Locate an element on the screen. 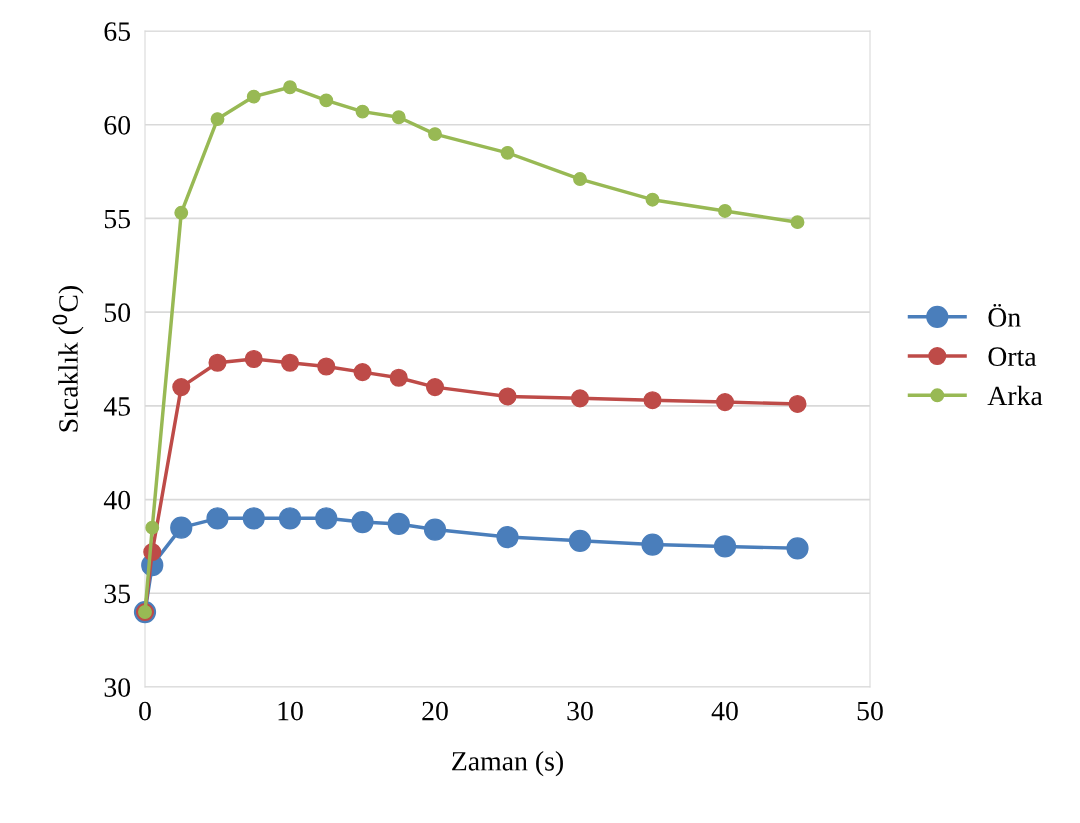 Image resolution: width=1080 pixels, height=823 pixels. y-tick-label: 60 is located at coordinates (117, 125).